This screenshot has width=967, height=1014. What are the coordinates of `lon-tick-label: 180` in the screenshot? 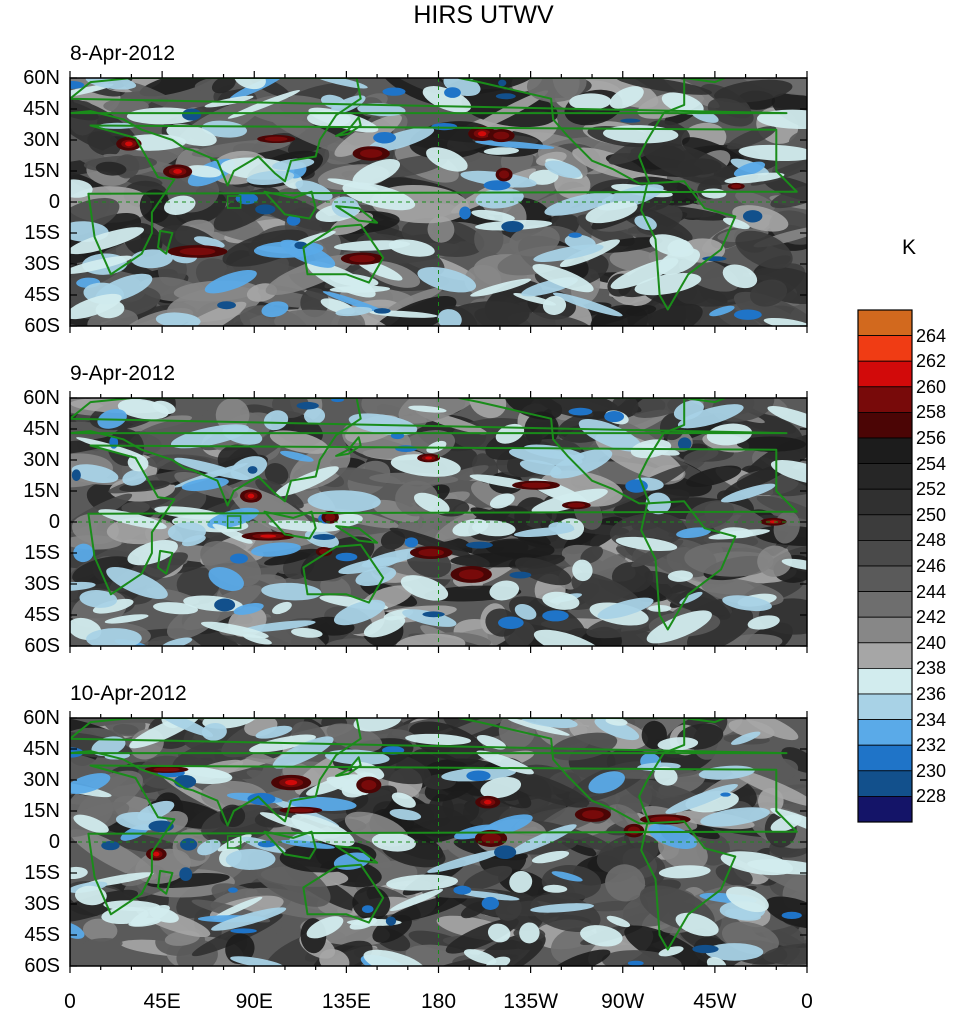 It's located at (438, 1001).